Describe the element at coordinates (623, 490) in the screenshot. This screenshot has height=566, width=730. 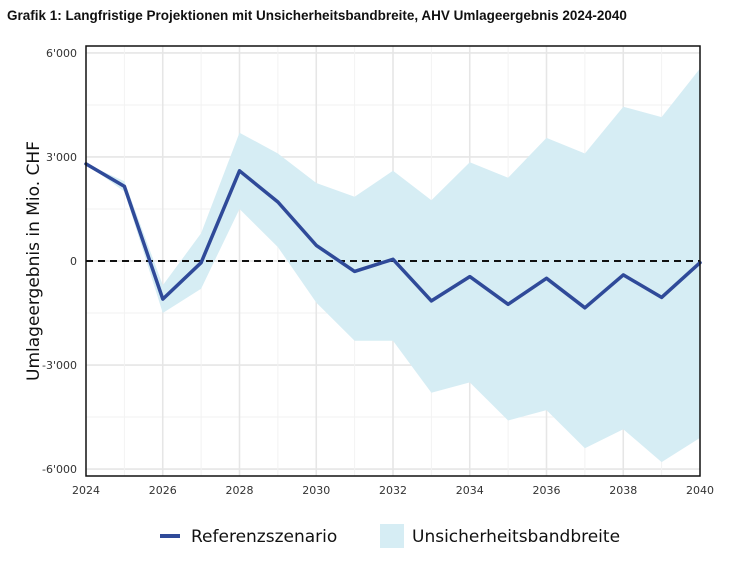
I see `x-tick-label: 2038` at that location.